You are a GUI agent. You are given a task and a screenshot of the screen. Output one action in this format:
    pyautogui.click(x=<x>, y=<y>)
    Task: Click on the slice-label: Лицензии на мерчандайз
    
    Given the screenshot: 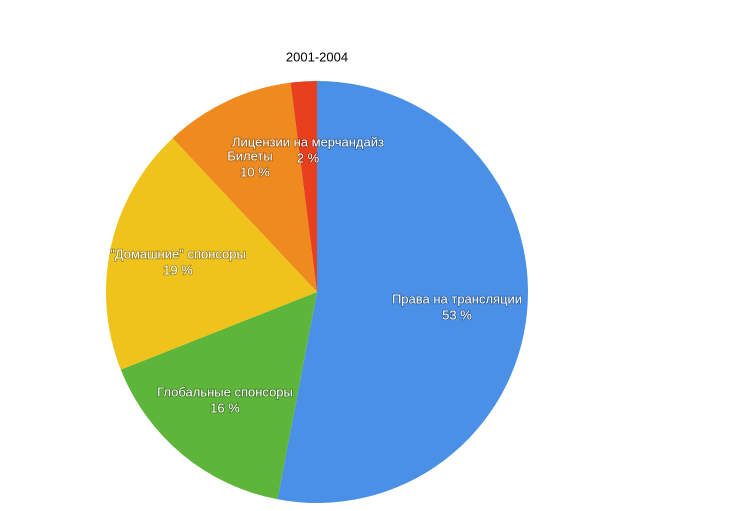 What is the action you would take?
    pyautogui.click(x=308, y=141)
    